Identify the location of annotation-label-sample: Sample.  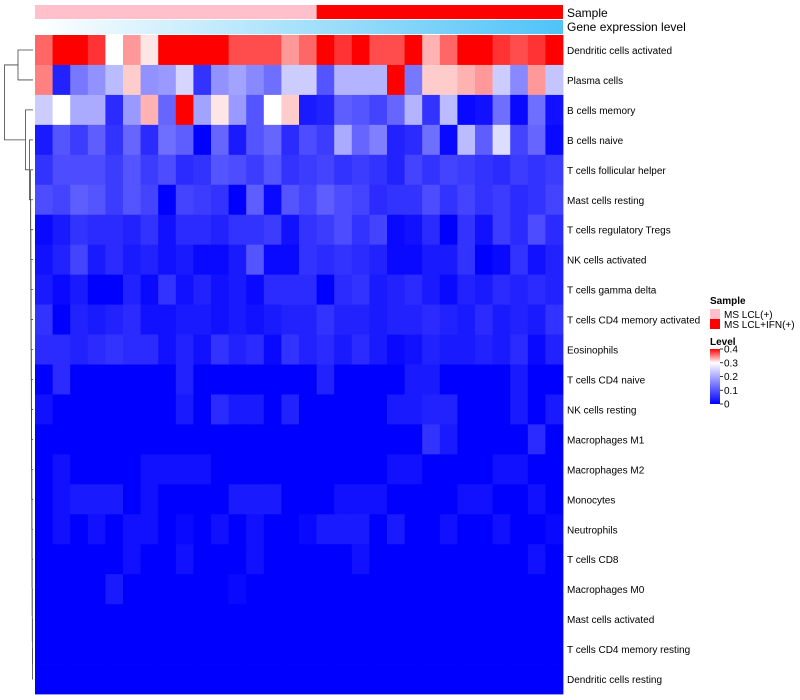
(587, 13).